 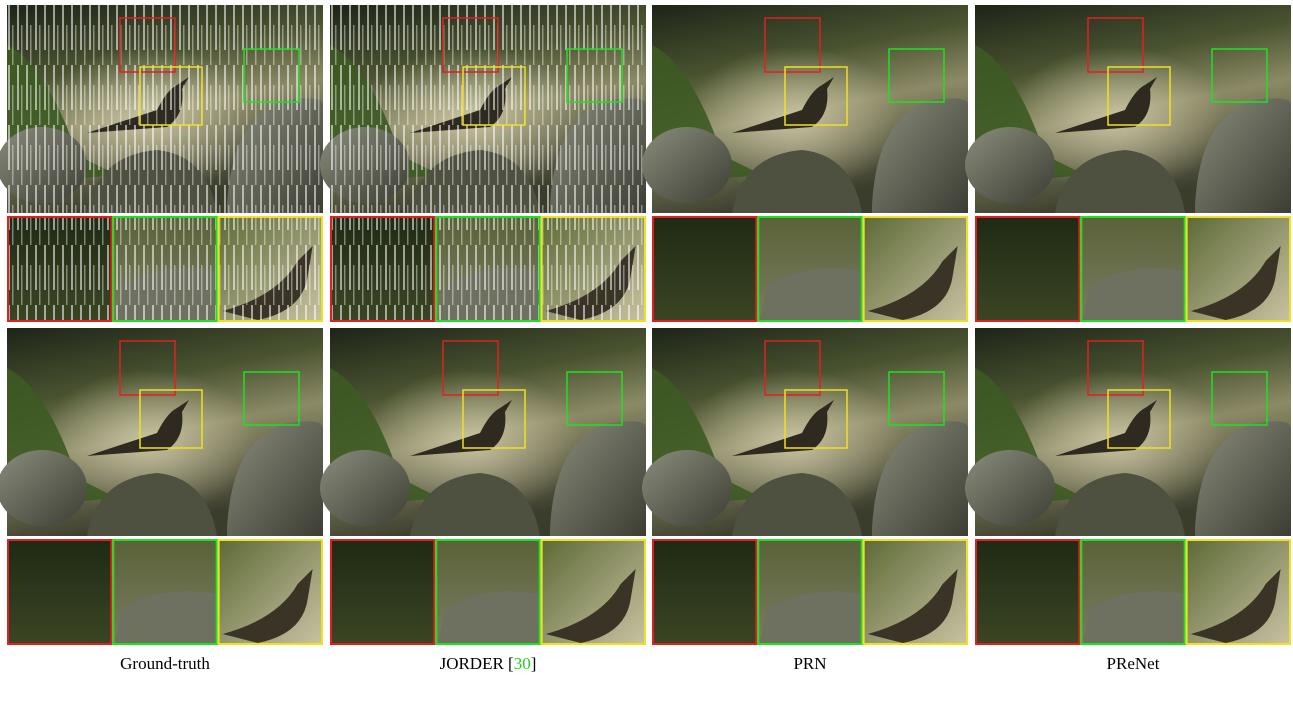 I want to click on panel: DDN [6], so click(x=805, y=177).